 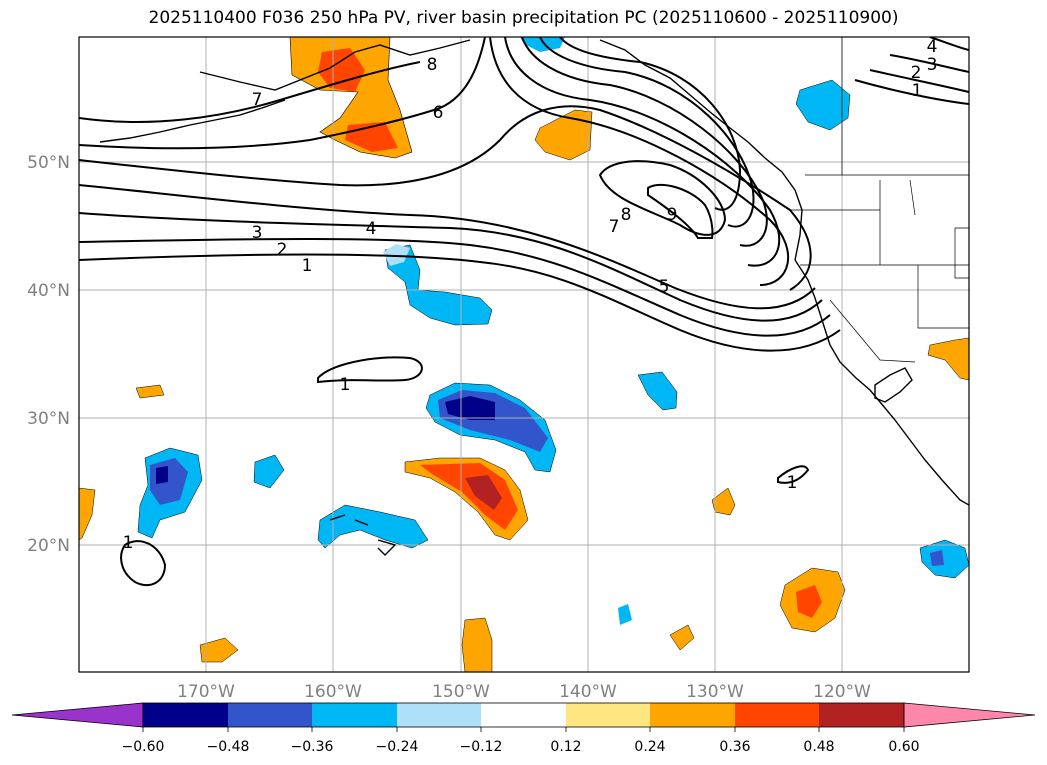 I want to click on colorbar-ticks, so click(x=523, y=729).